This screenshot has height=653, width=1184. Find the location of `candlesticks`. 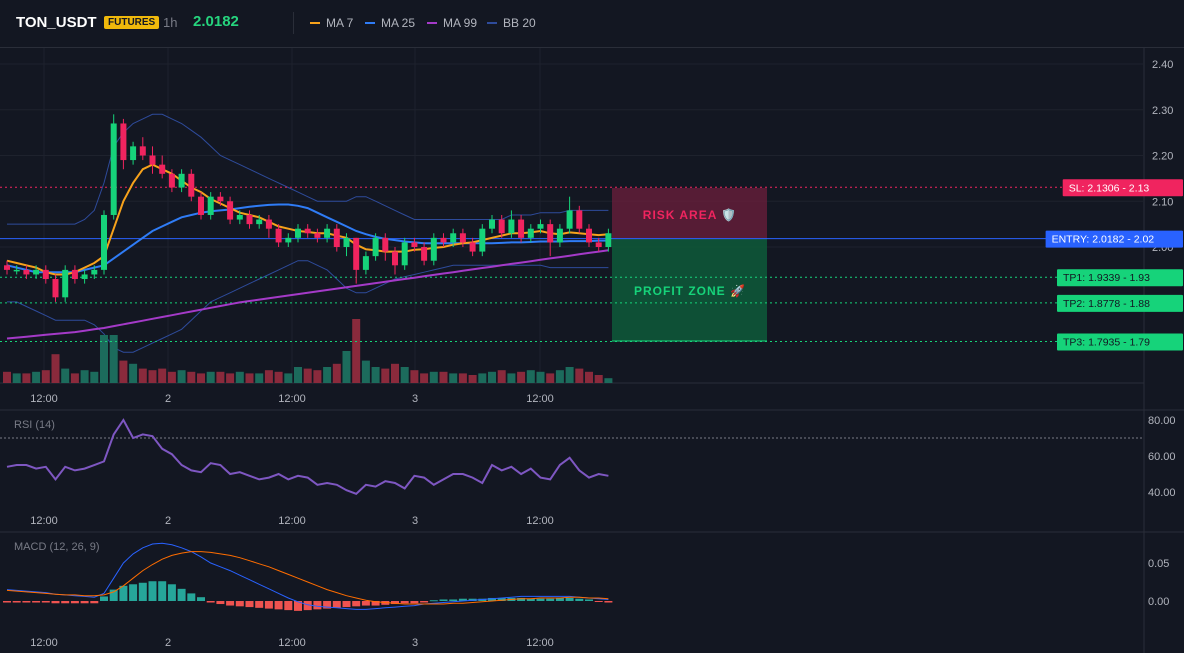

candlesticks is located at coordinates (308, 208).